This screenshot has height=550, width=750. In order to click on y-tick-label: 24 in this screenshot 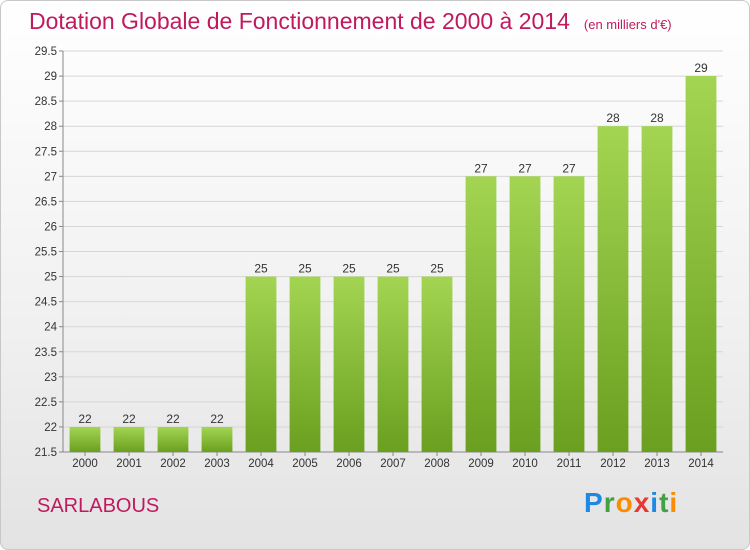, I will do `click(50, 328)`.